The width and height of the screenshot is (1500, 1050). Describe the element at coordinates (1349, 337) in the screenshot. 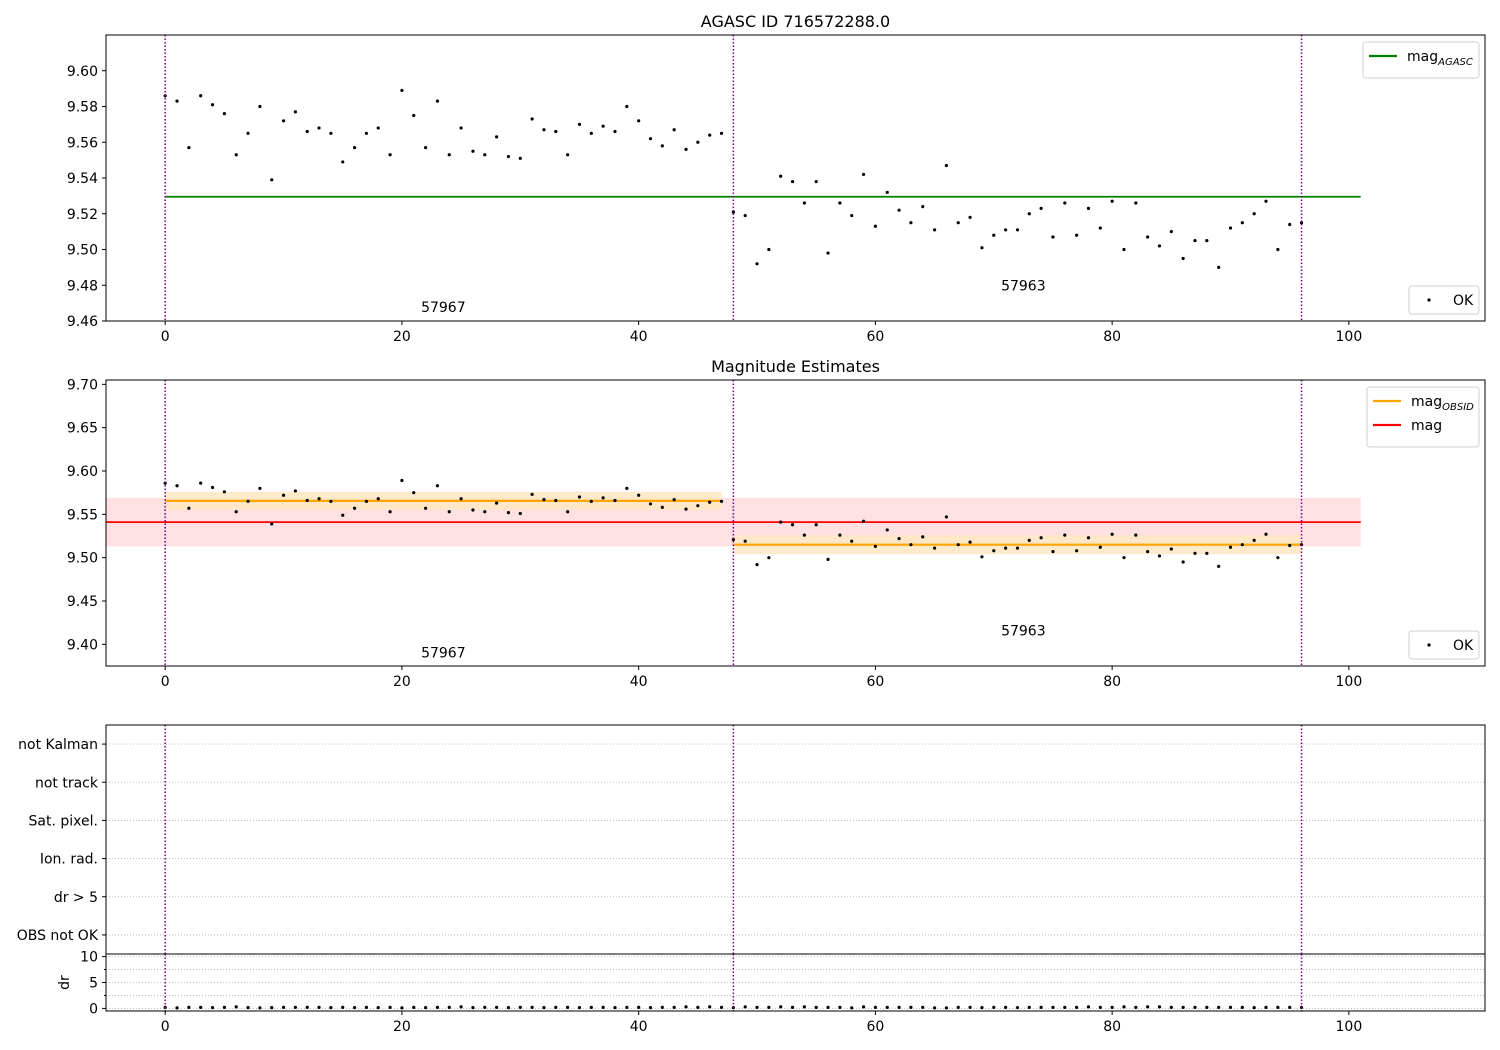

I see `x-tick-label: 100` at that location.